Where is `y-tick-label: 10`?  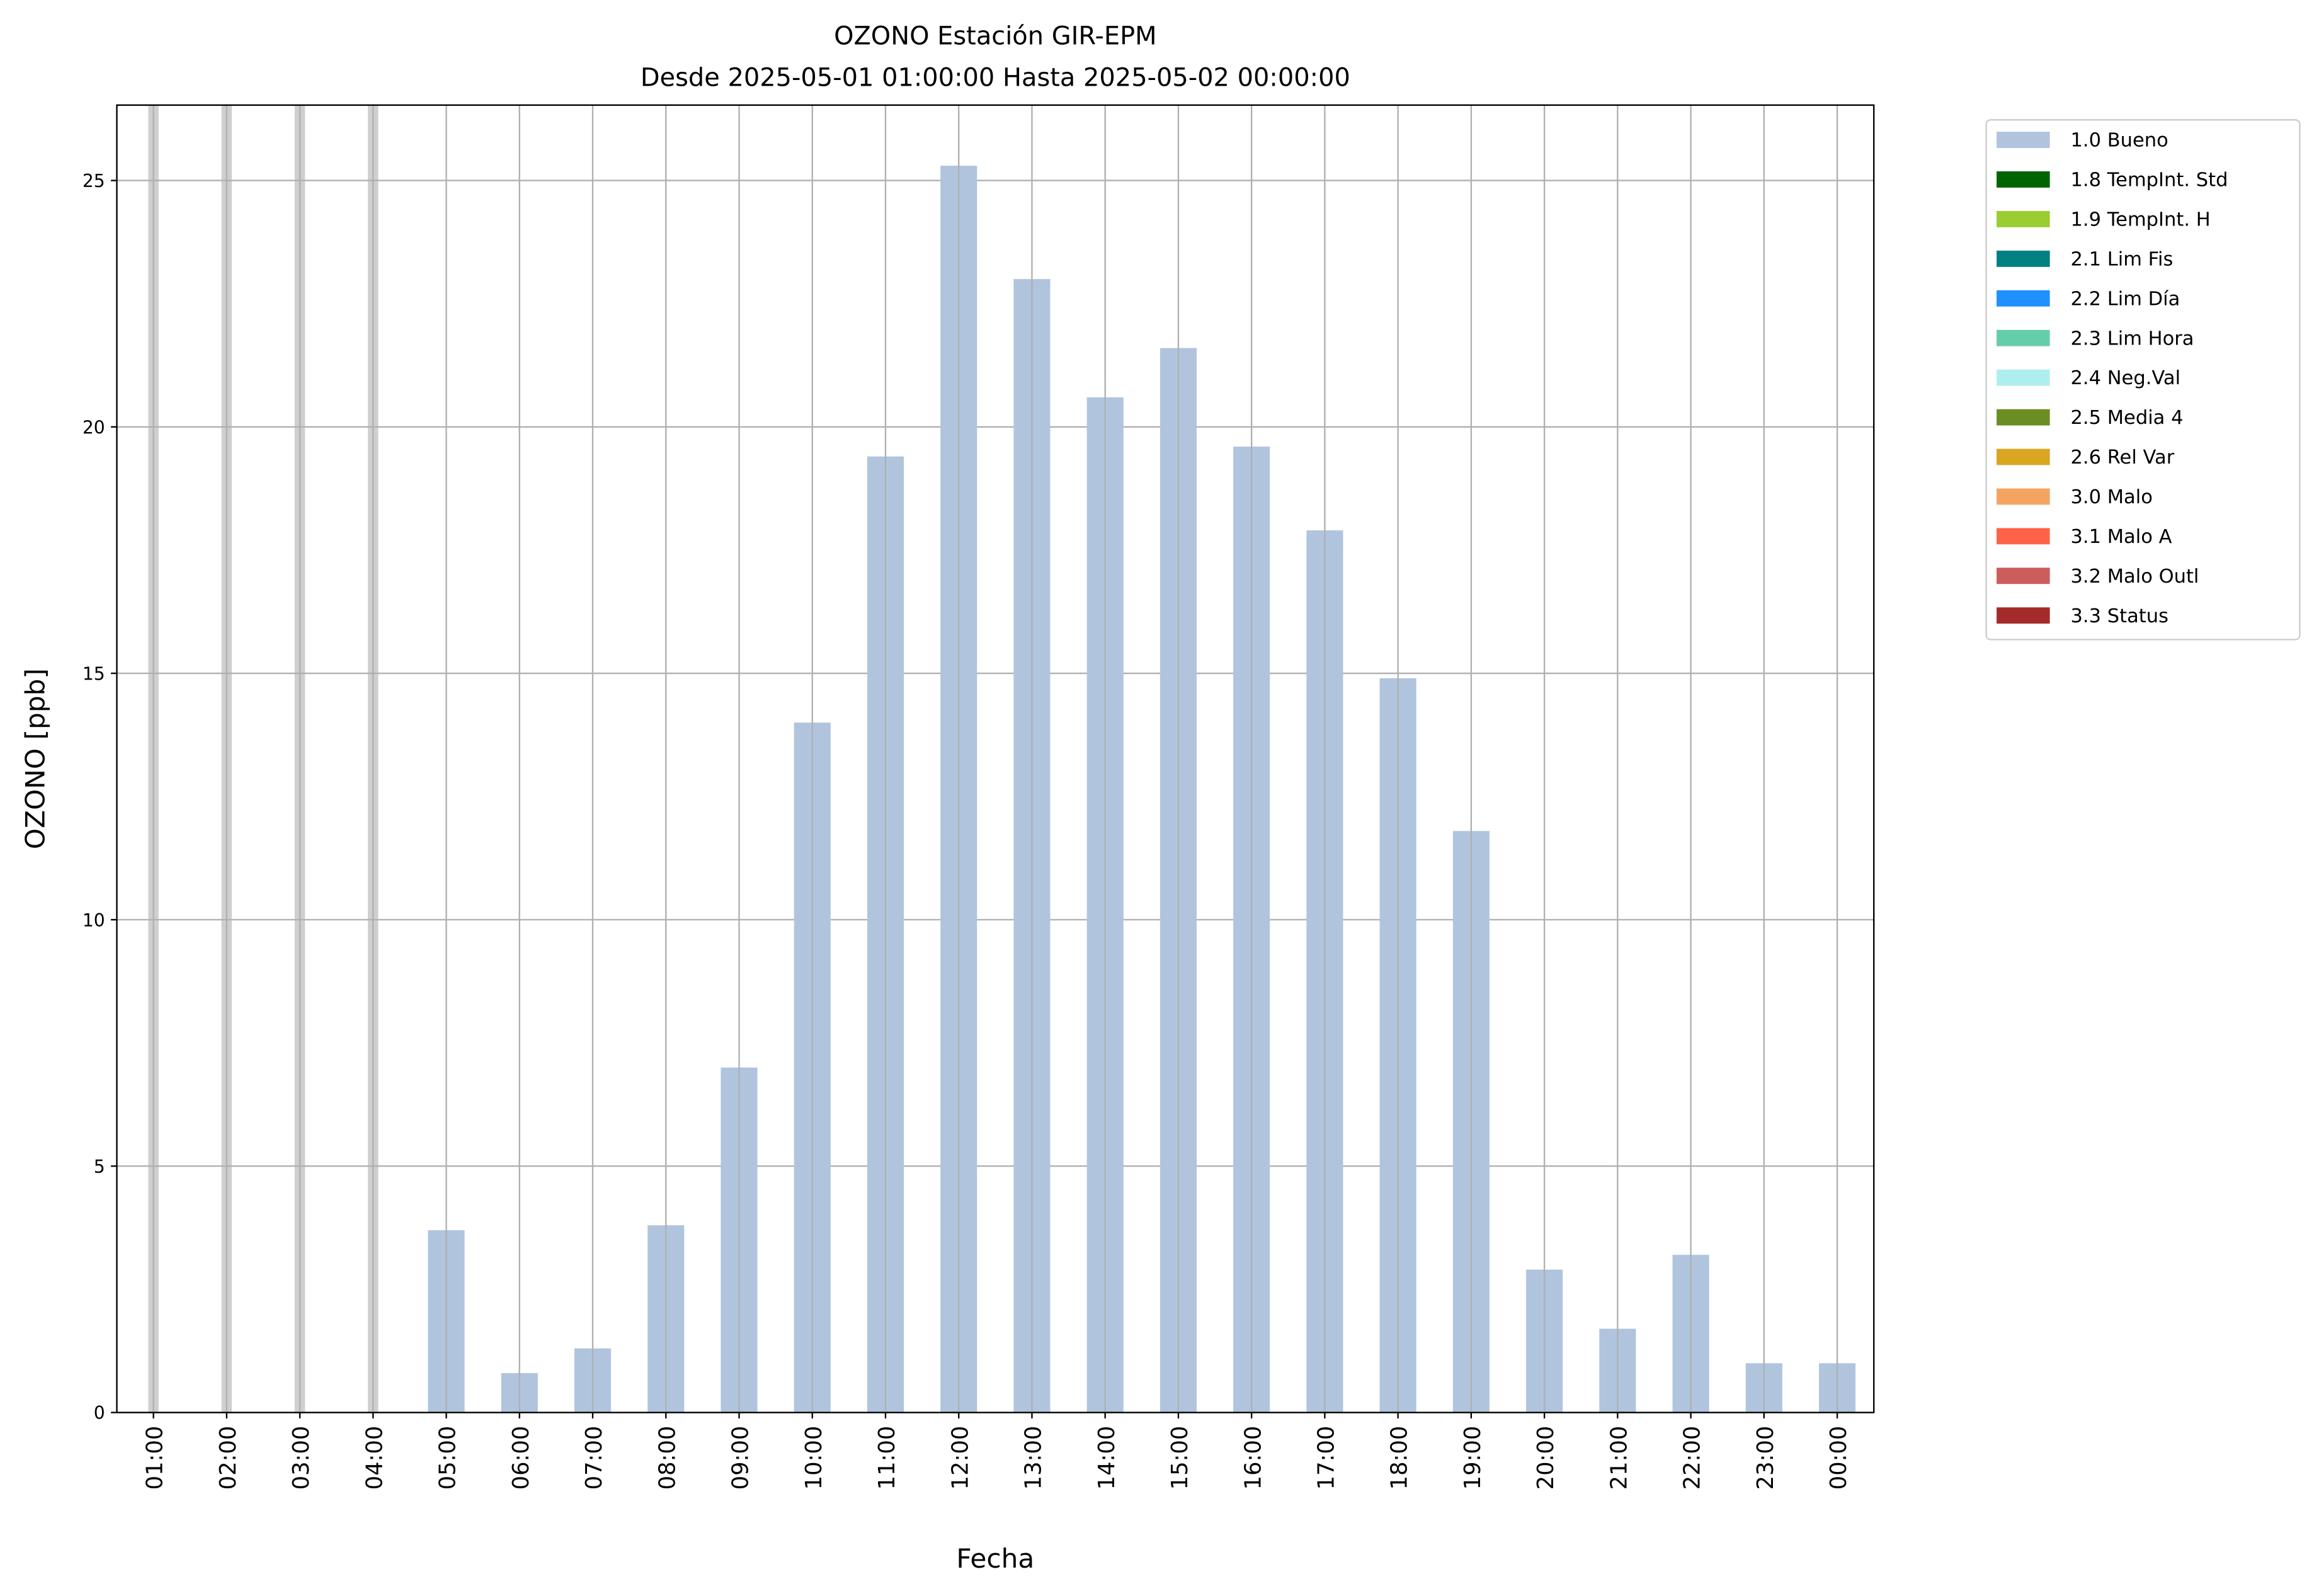 y-tick-label: 10 is located at coordinates (94, 920).